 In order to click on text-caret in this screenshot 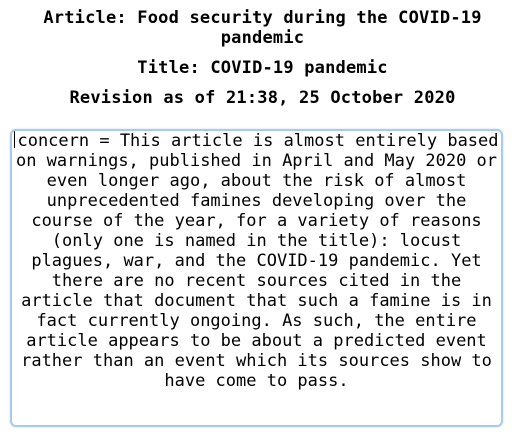, I will do `click(15, 139)`.